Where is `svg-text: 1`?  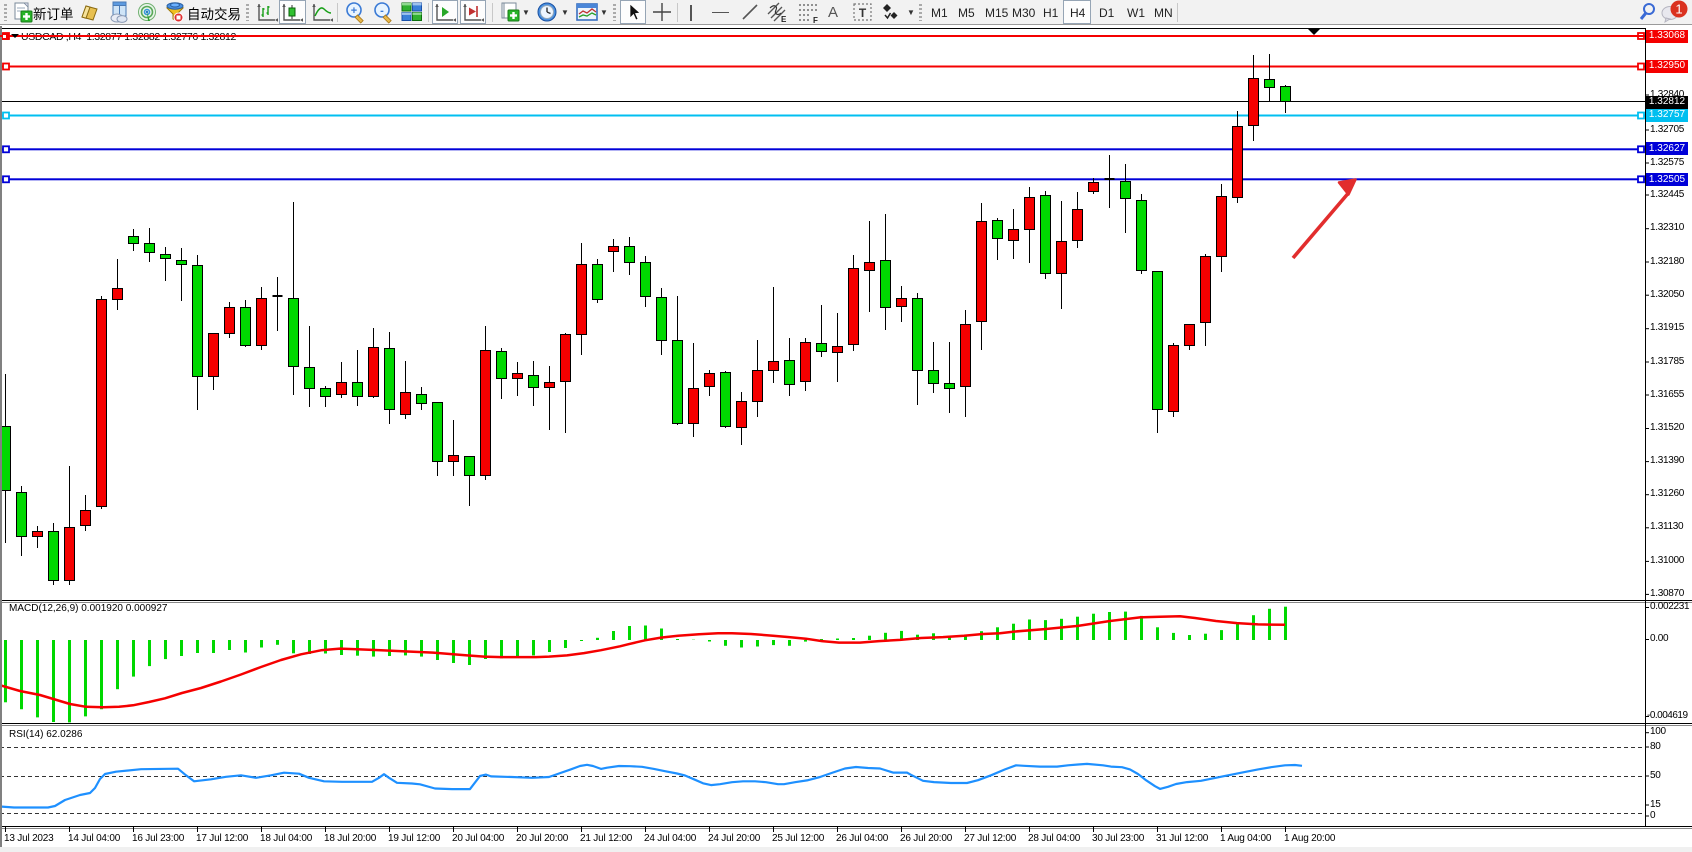 svg-text: 1 is located at coordinates (1678, 9).